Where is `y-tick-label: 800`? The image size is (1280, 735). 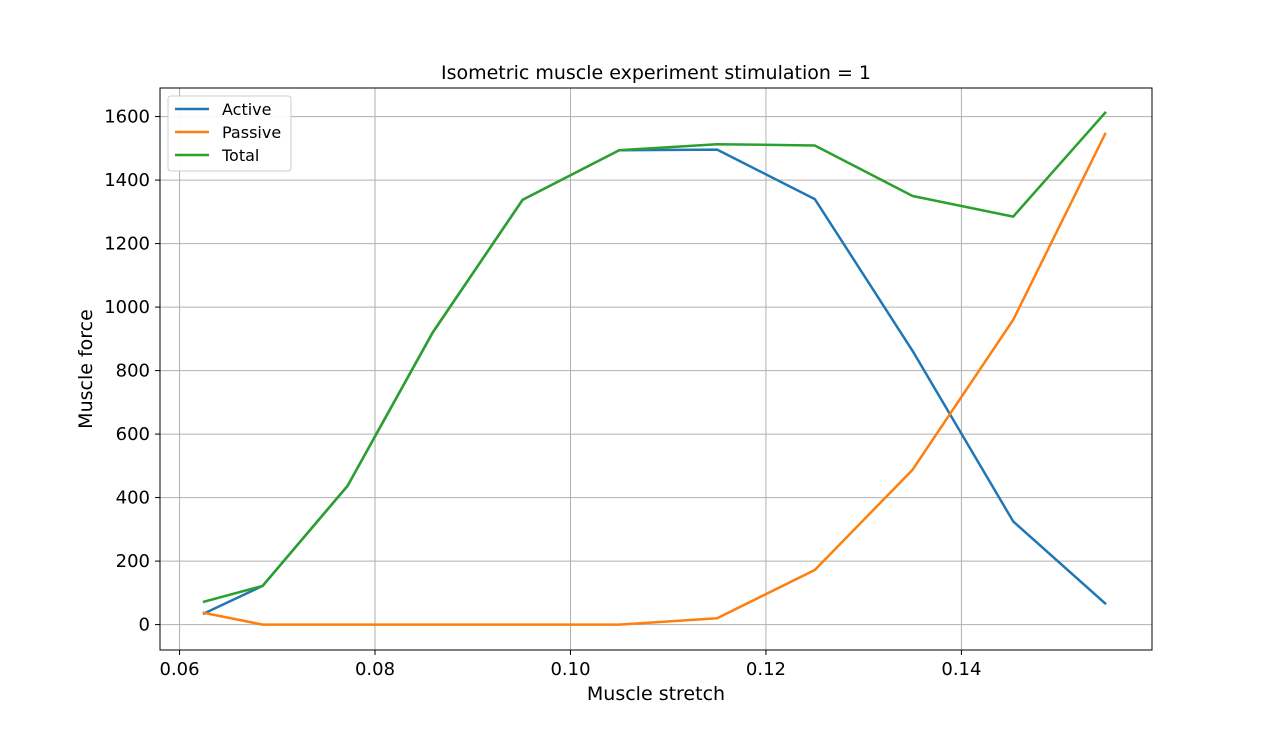 y-tick-label: 800 is located at coordinates (133, 371).